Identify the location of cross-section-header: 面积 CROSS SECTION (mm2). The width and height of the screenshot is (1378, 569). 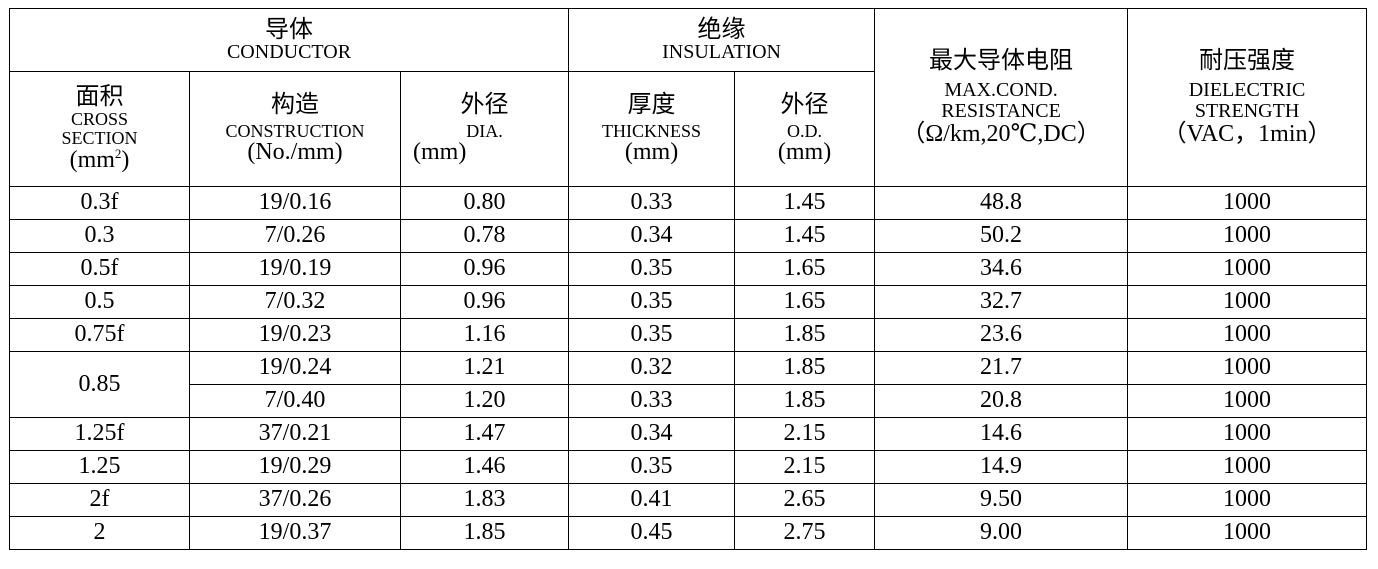
(99, 129).